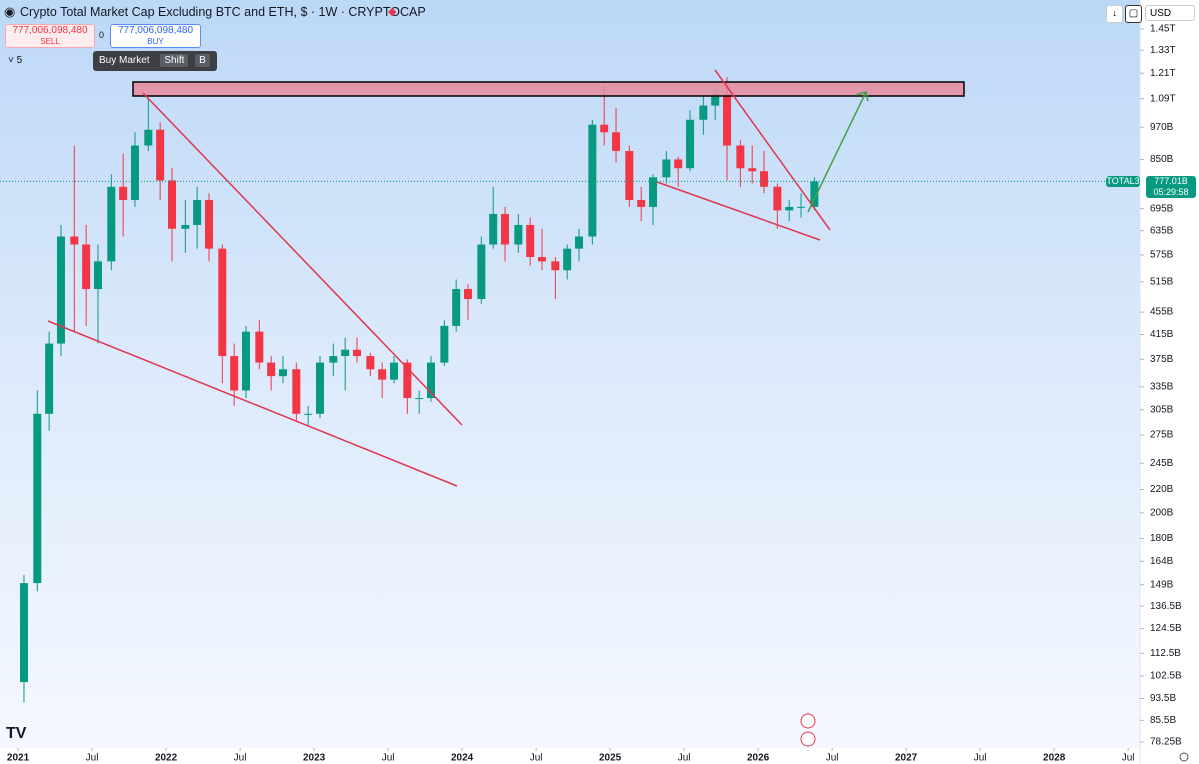 The width and height of the screenshot is (1199, 764). Describe the element at coordinates (1162, 359) in the screenshot. I see `y-tick-label: 375B` at that location.